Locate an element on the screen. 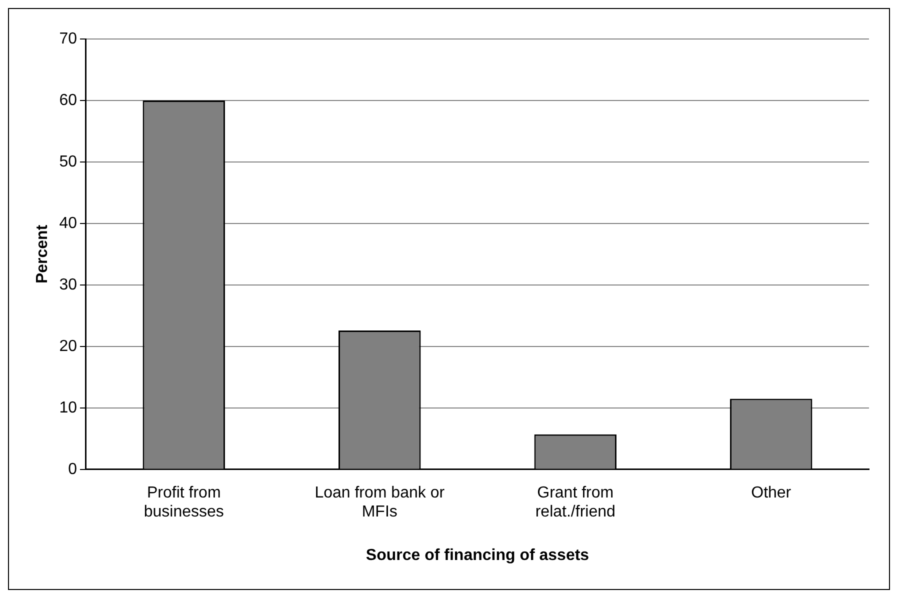  y-tick-label: 40 is located at coordinates (68, 223).